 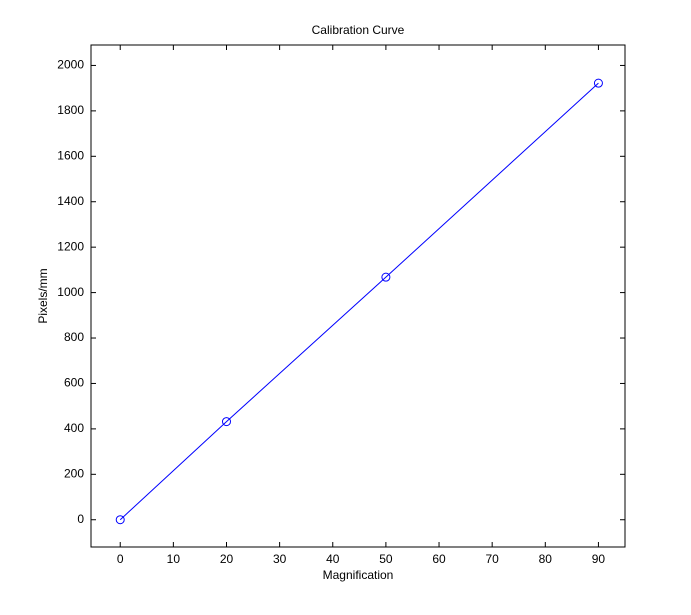 What do you see at coordinates (599, 559) in the screenshot?
I see `x-tick-label: 90` at bounding box center [599, 559].